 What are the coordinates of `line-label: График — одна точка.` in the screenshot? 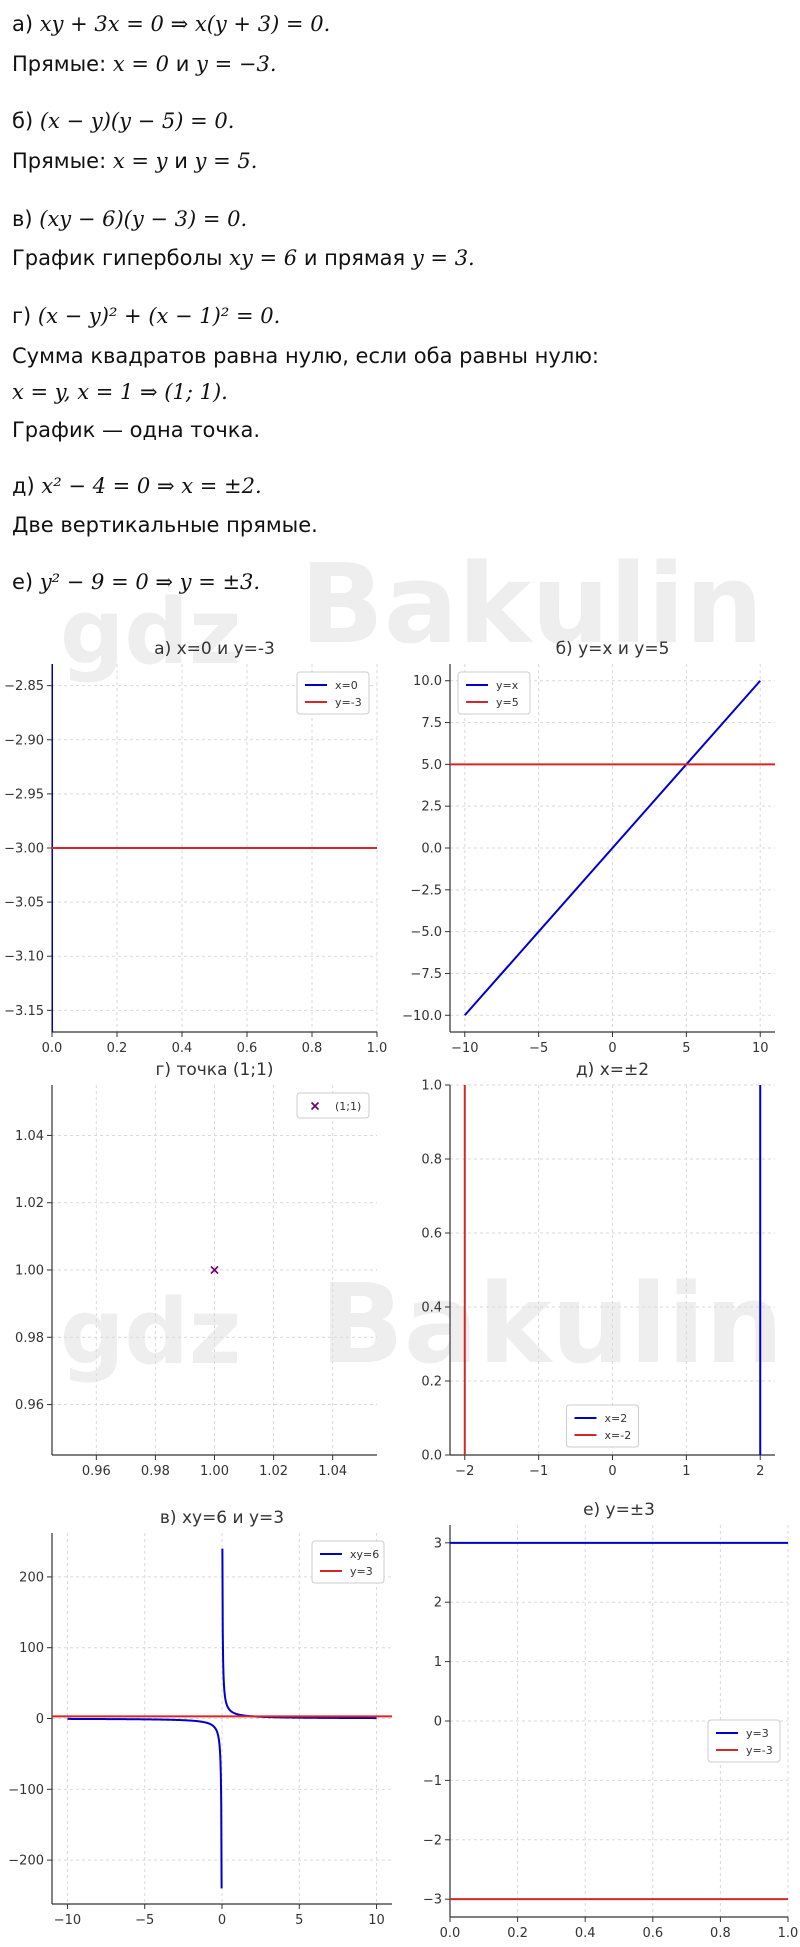 It's located at (136, 430).